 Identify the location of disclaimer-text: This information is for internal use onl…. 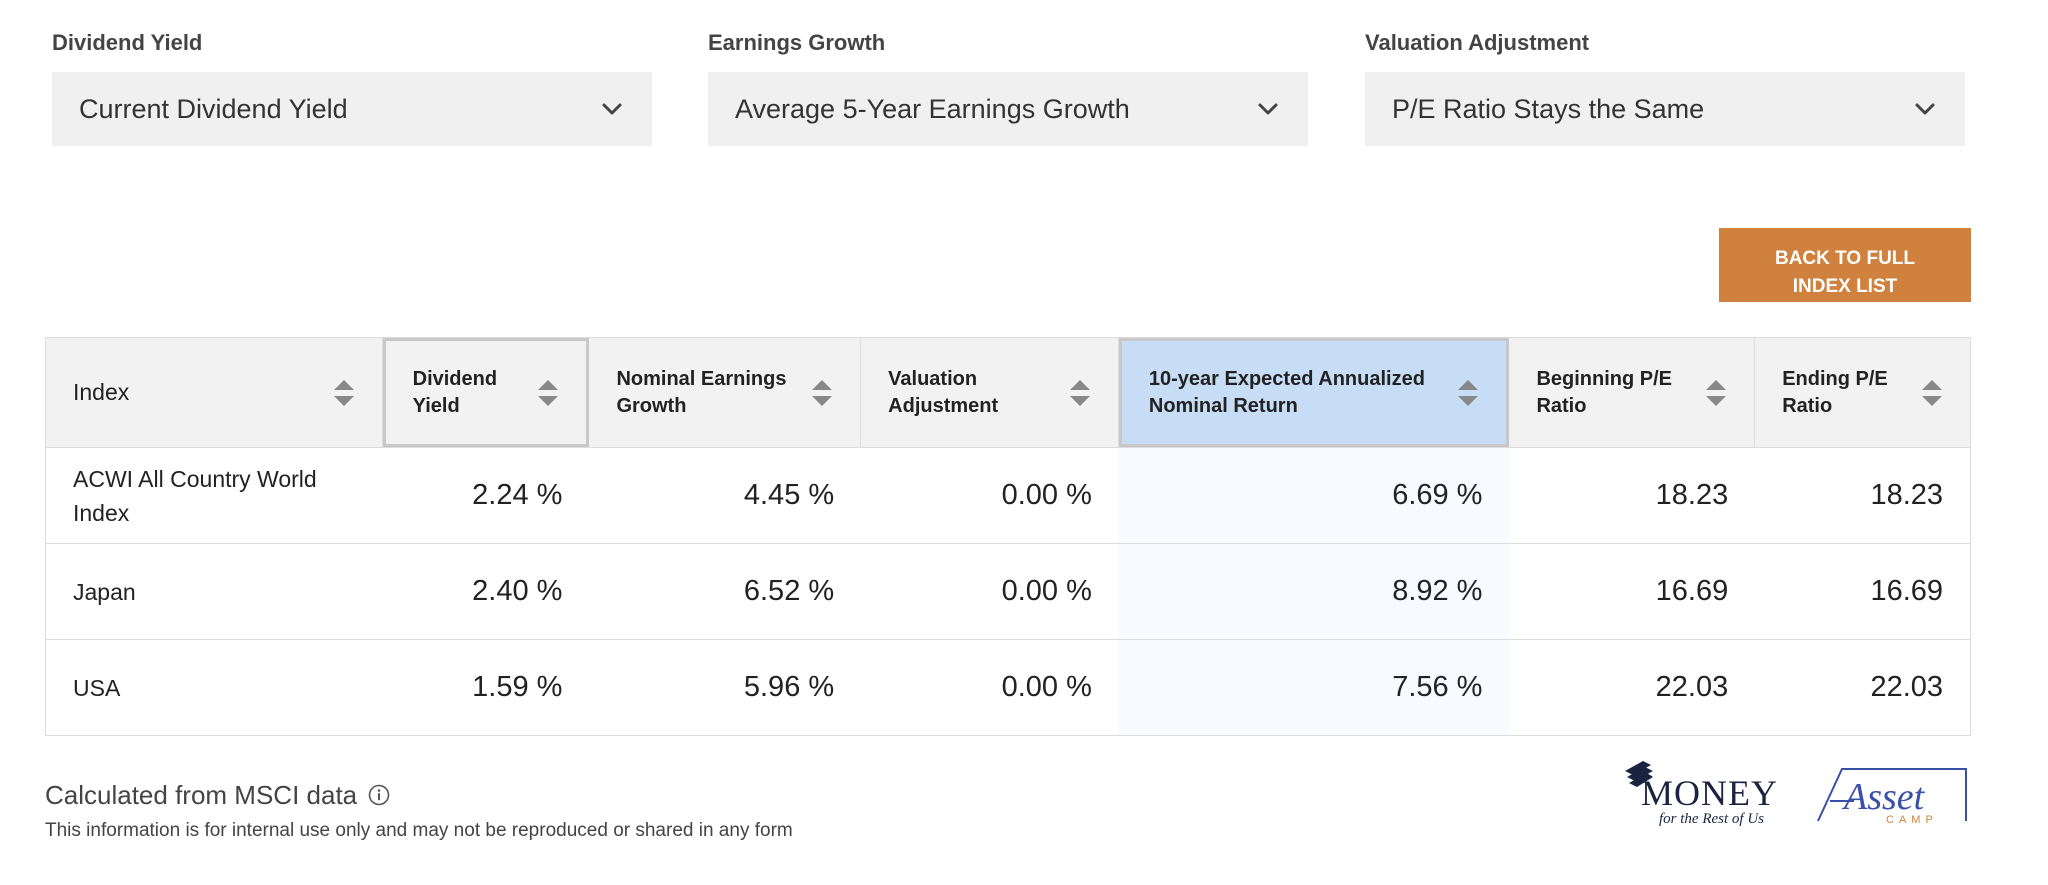
(419, 830).